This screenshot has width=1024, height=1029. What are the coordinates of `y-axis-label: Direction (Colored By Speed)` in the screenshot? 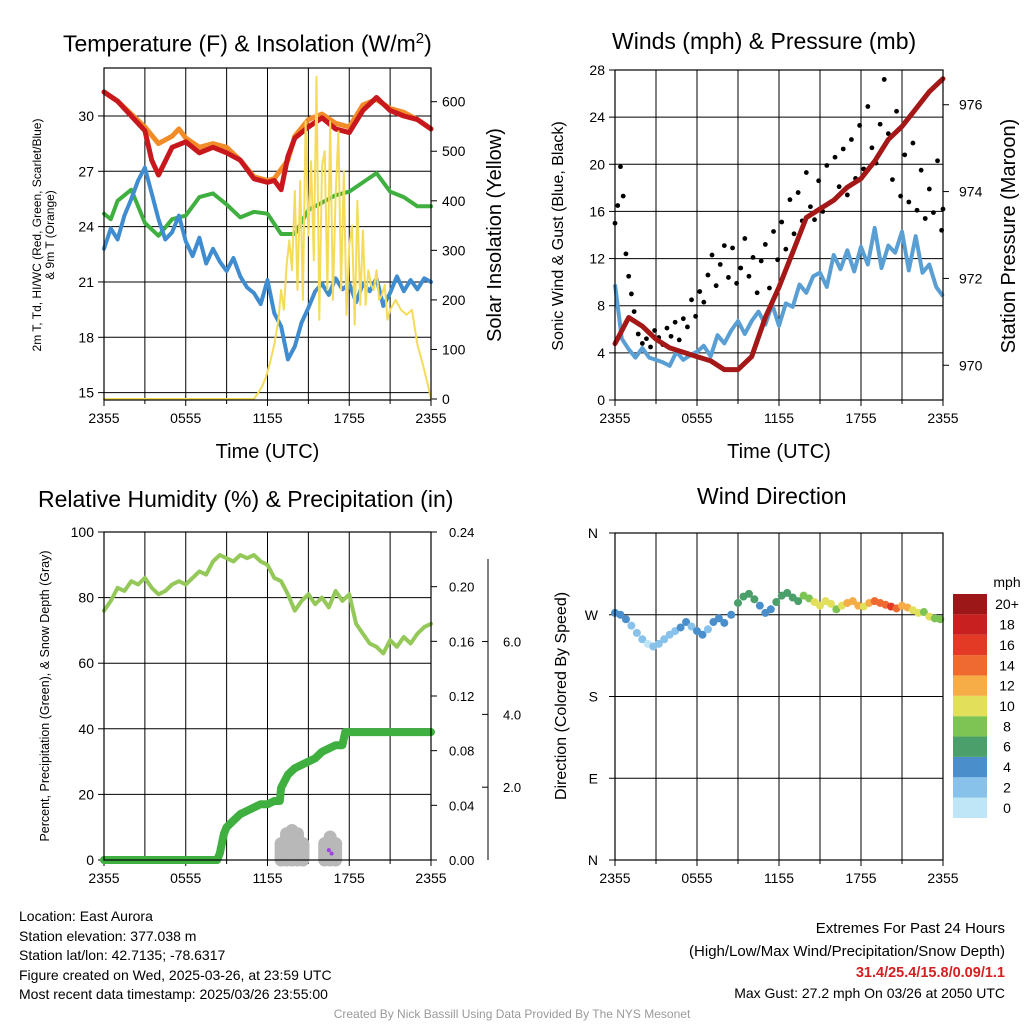 It's located at (561, 696).